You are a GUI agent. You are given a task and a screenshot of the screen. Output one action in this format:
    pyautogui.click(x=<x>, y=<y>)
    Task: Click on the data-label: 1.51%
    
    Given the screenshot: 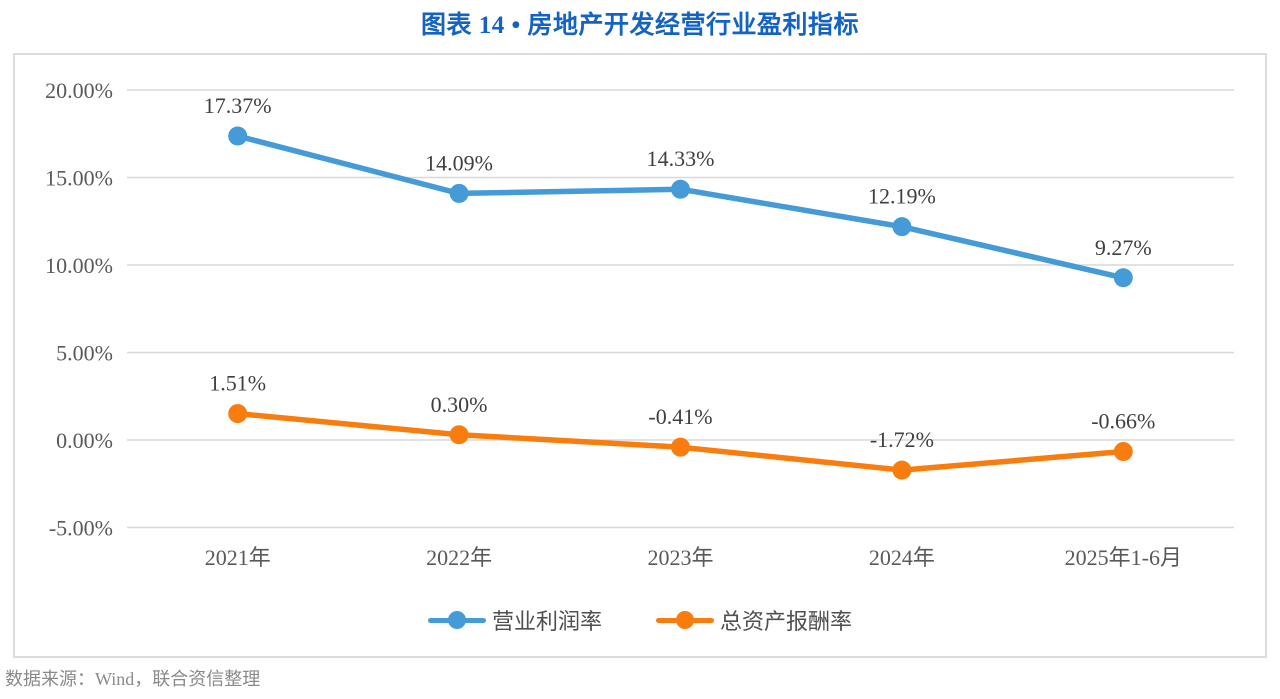 What is the action you would take?
    pyautogui.click(x=237, y=383)
    